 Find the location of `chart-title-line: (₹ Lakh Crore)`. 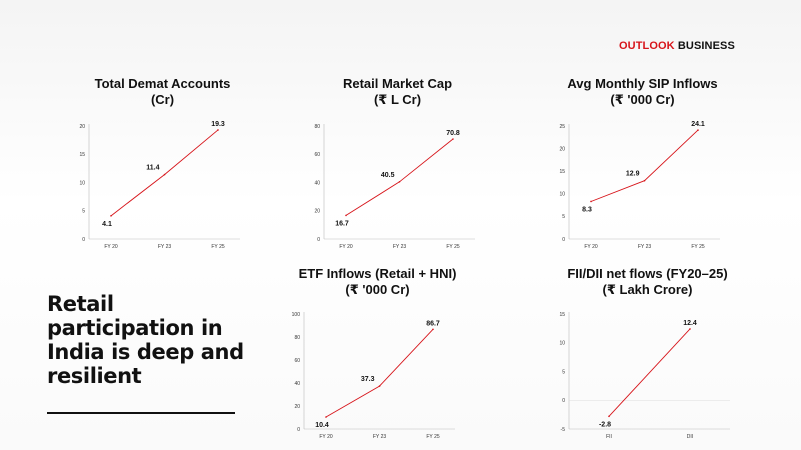

chart-title-line: (₹ Lakh Crore) is located at coordinates (647, 289).